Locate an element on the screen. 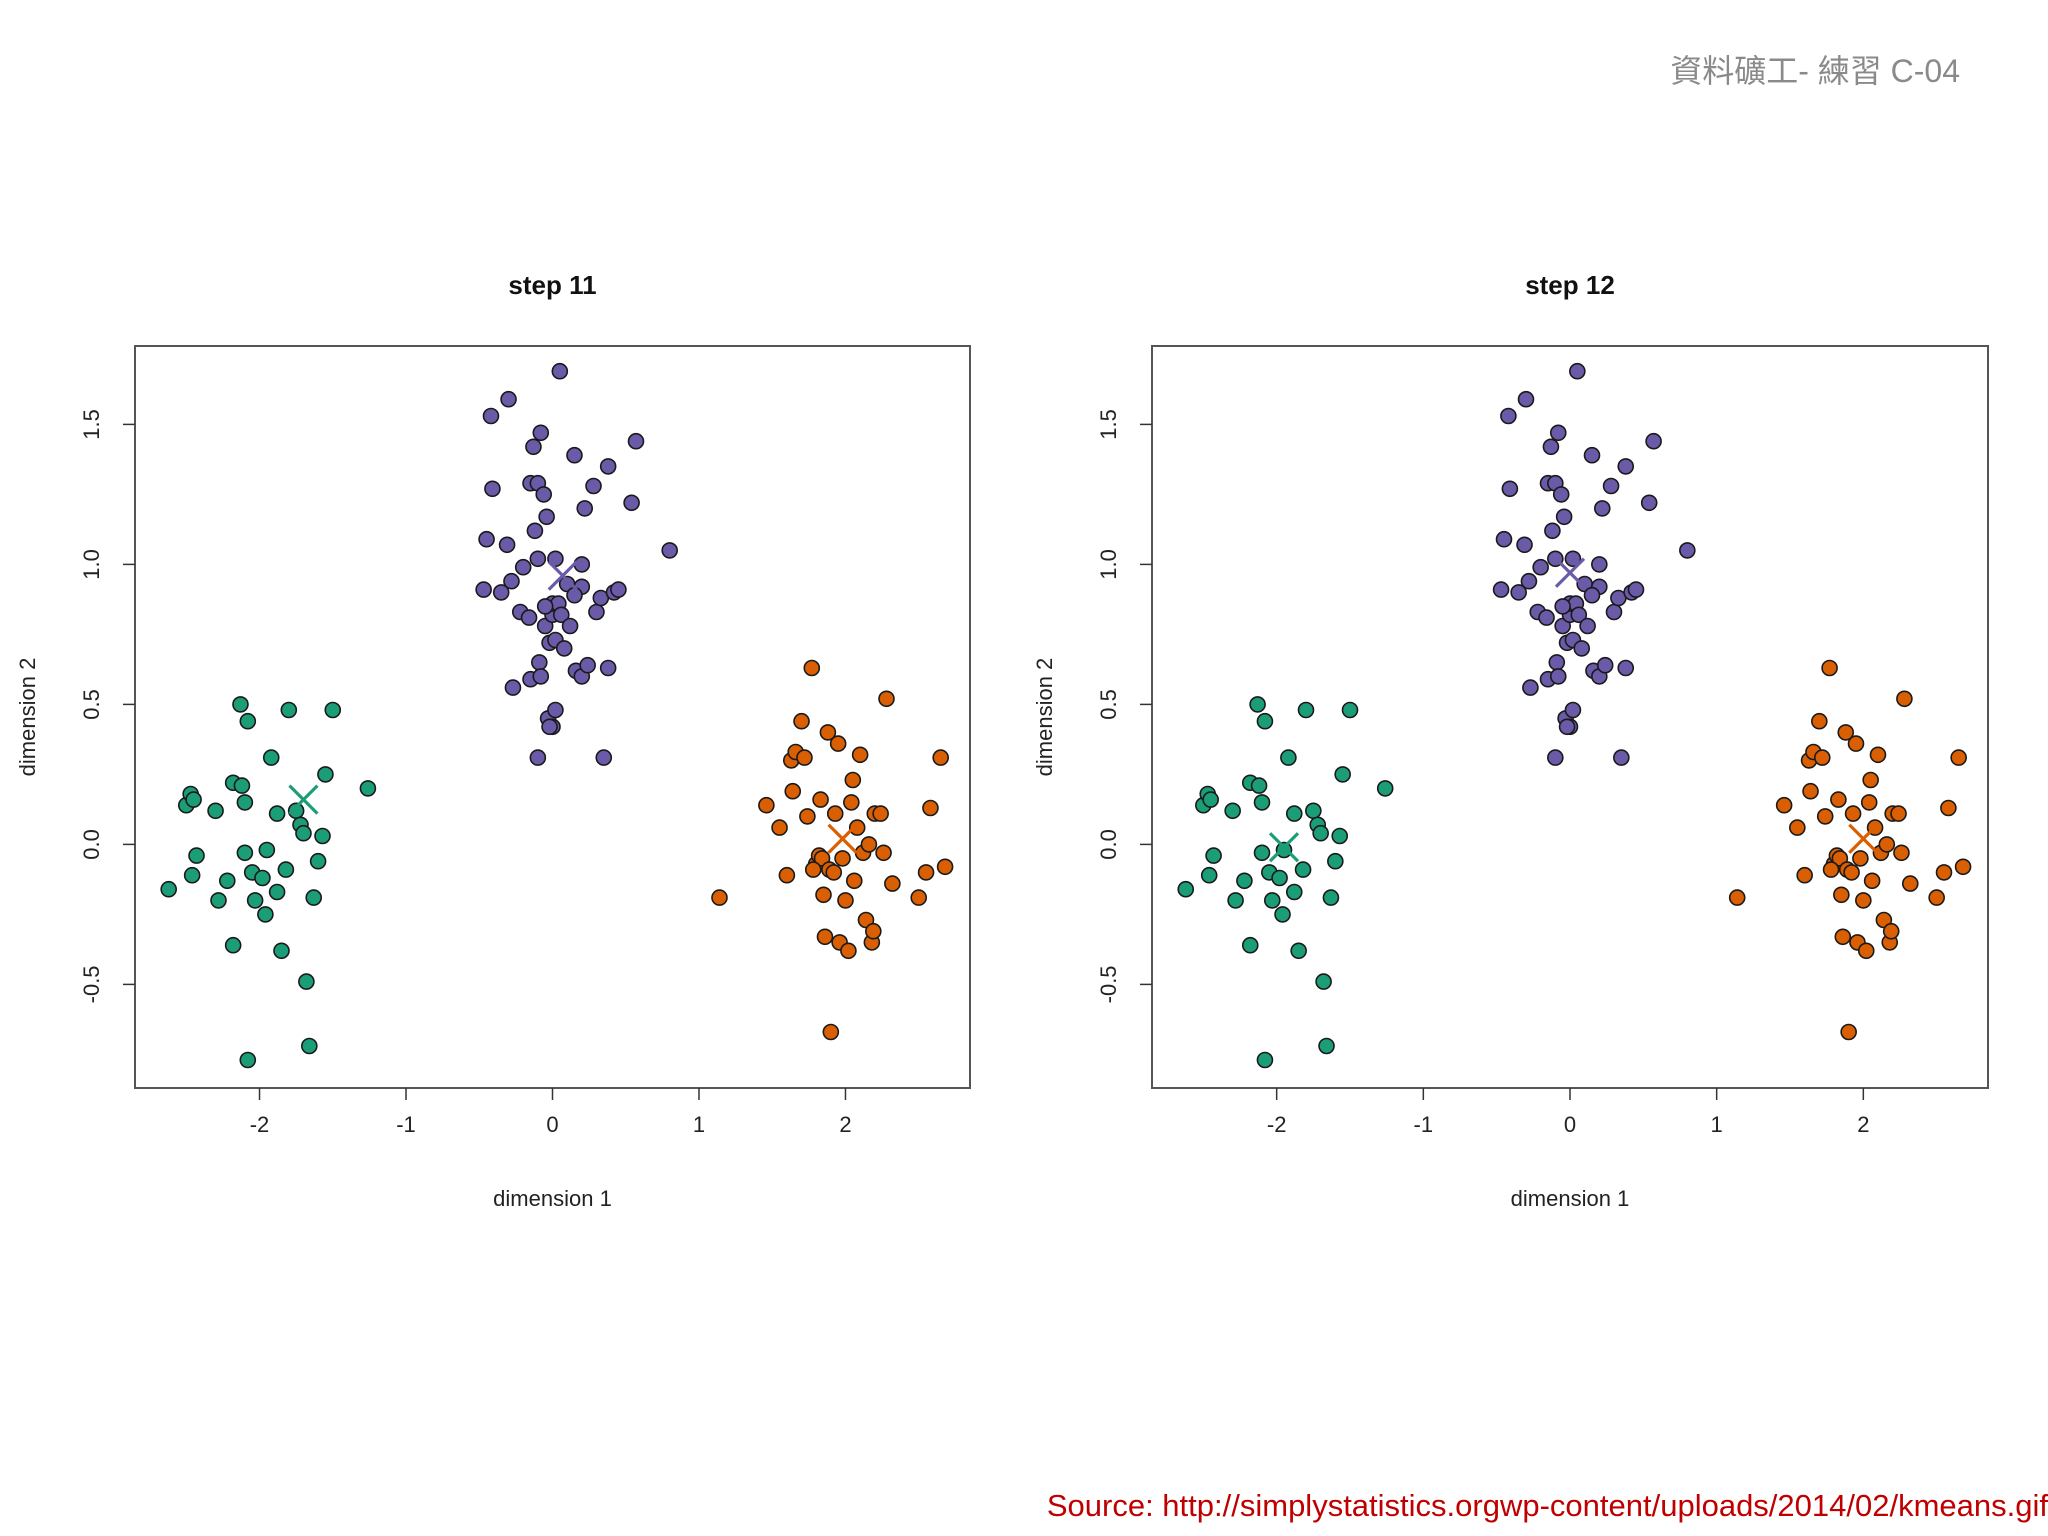 This screenshot has height=1536, width=2048. x-tick-label: -1 is located at coordinates (1424, 1124).